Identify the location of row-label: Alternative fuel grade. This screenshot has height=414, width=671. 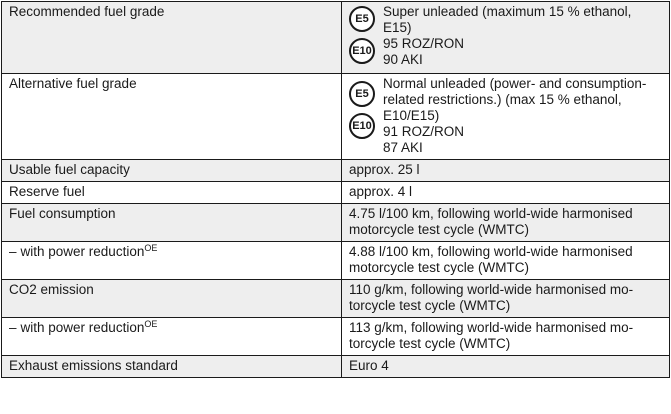
(171, 116).